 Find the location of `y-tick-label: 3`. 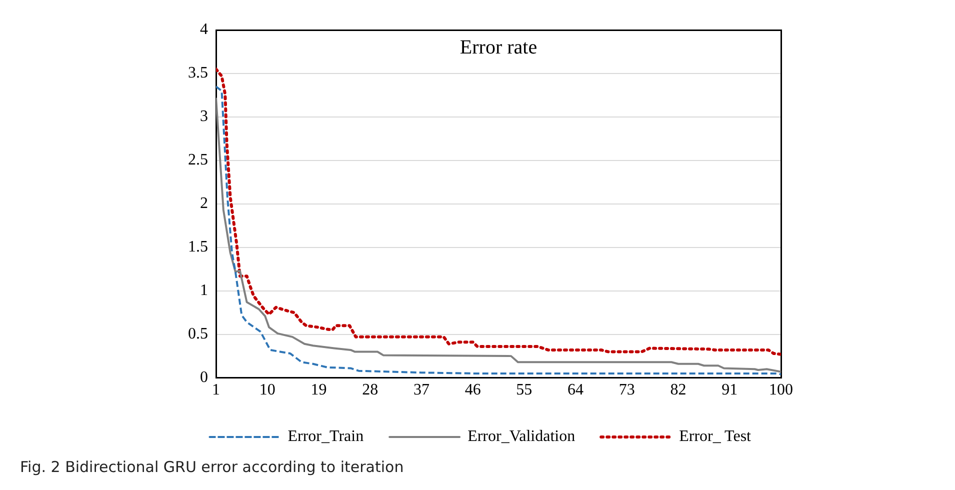

y-tick-label: 3 is located at coordinates (204, 117).